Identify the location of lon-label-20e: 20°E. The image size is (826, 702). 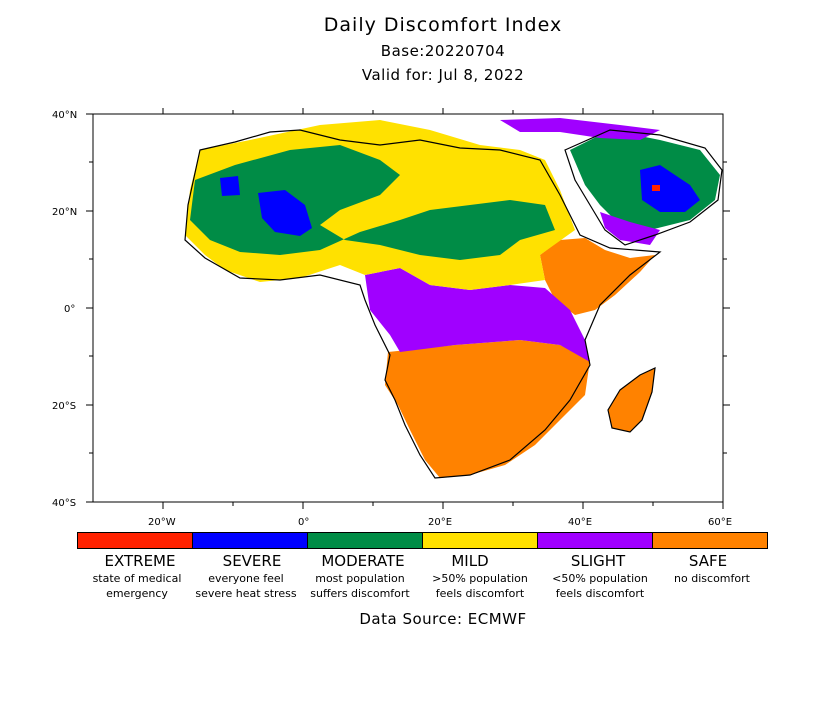
(440, 522).